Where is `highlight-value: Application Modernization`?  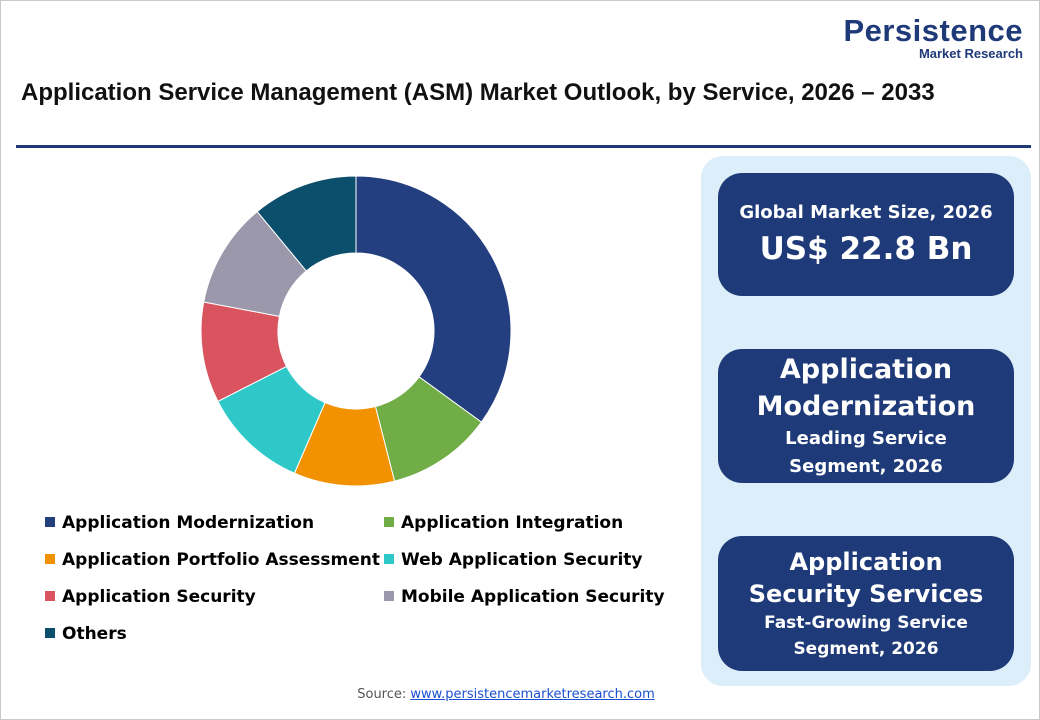 highlight-value: Application Modernization is located at coordinates (866, 388).